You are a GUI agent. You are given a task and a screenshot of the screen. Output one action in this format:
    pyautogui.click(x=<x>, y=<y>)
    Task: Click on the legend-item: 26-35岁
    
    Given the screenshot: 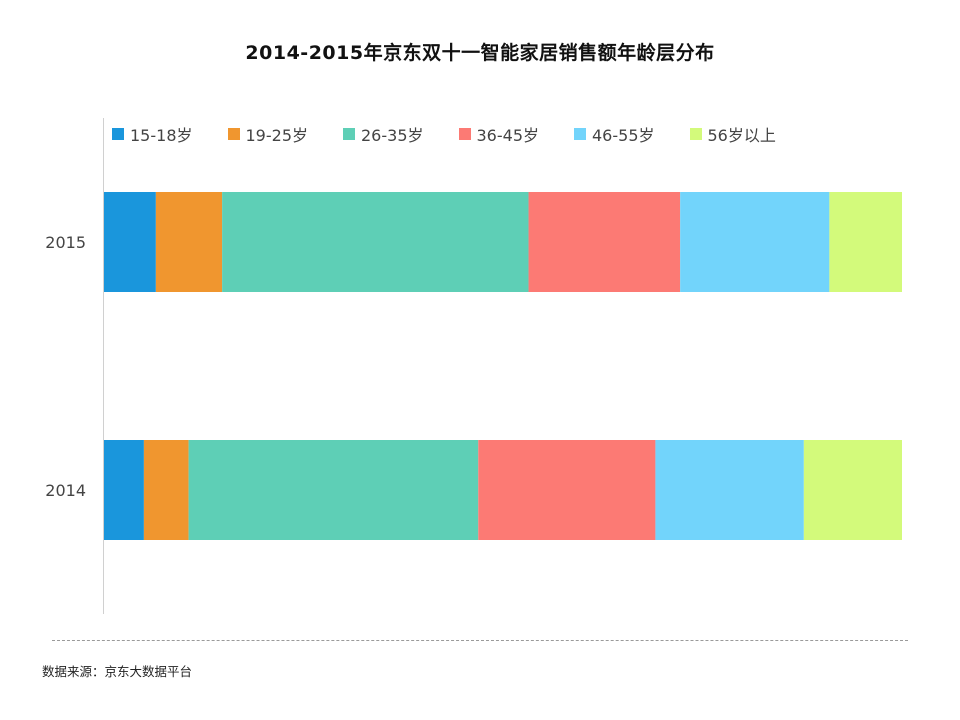 What is the action you would take?
    pyautogui.click(x=383, y=134)
    